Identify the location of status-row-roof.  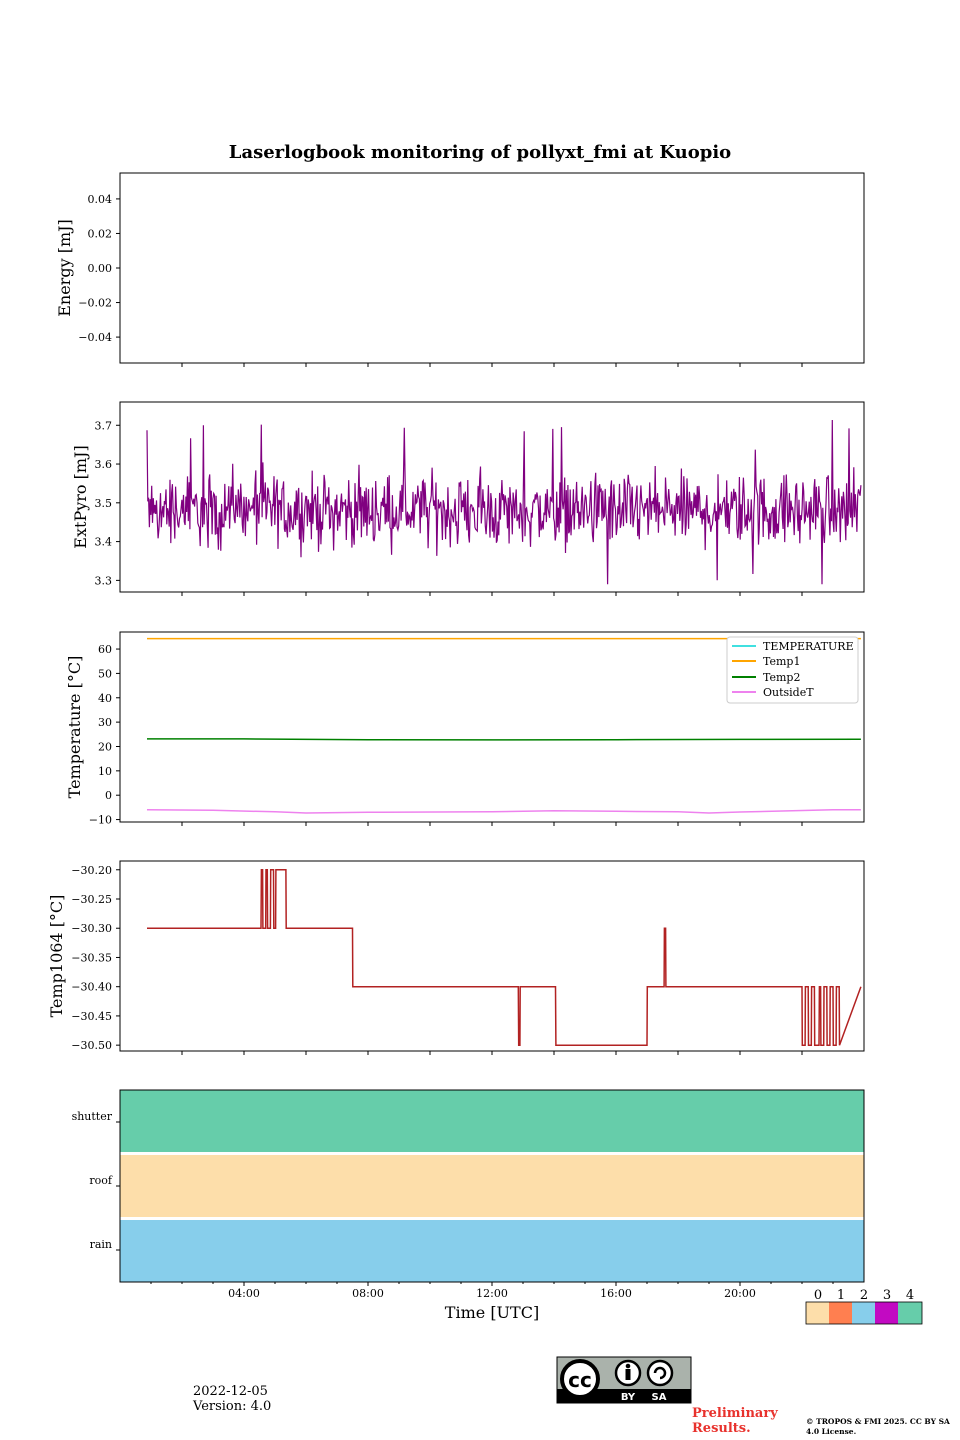
(492, 1186).